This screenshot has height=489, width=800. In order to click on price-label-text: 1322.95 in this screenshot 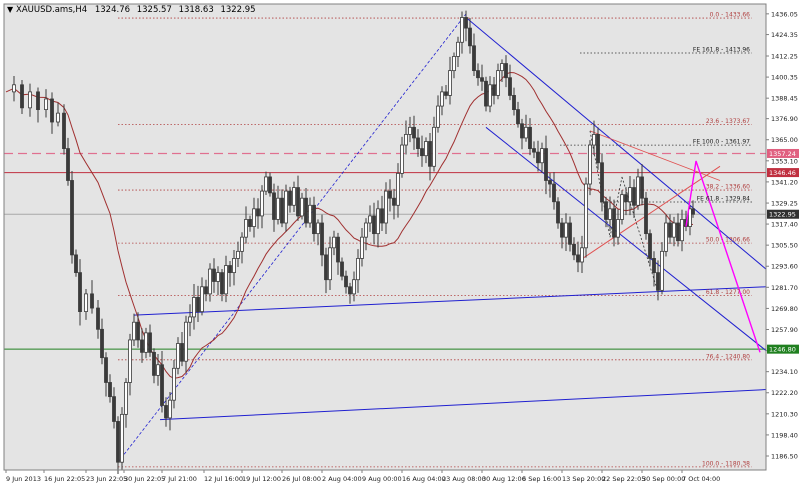, I will do `click(782, 215)`.